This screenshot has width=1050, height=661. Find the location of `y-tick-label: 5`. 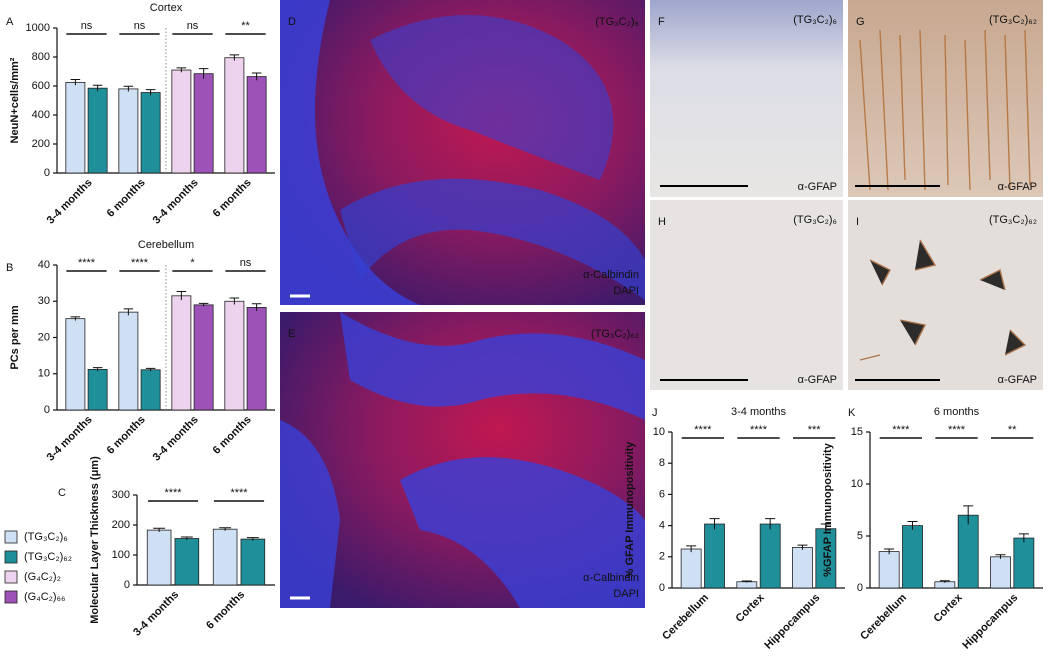

y-tick-label: 5 is located at coordinates (860, 536).